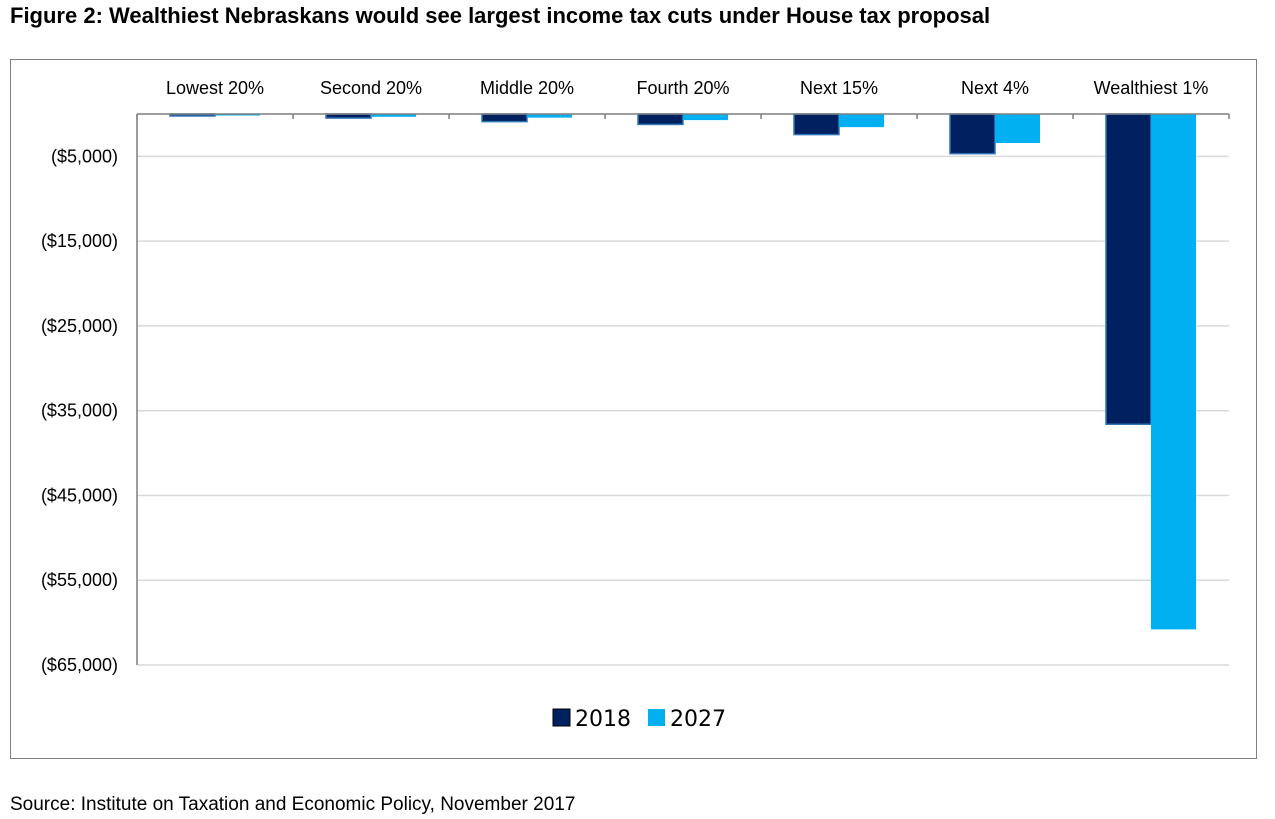 The height and width of the screenshot is (819, 1275). Describe the element at coordinates (79, 241) in the screenshot. I see `y-tick-label: ($15,000)` at that location.